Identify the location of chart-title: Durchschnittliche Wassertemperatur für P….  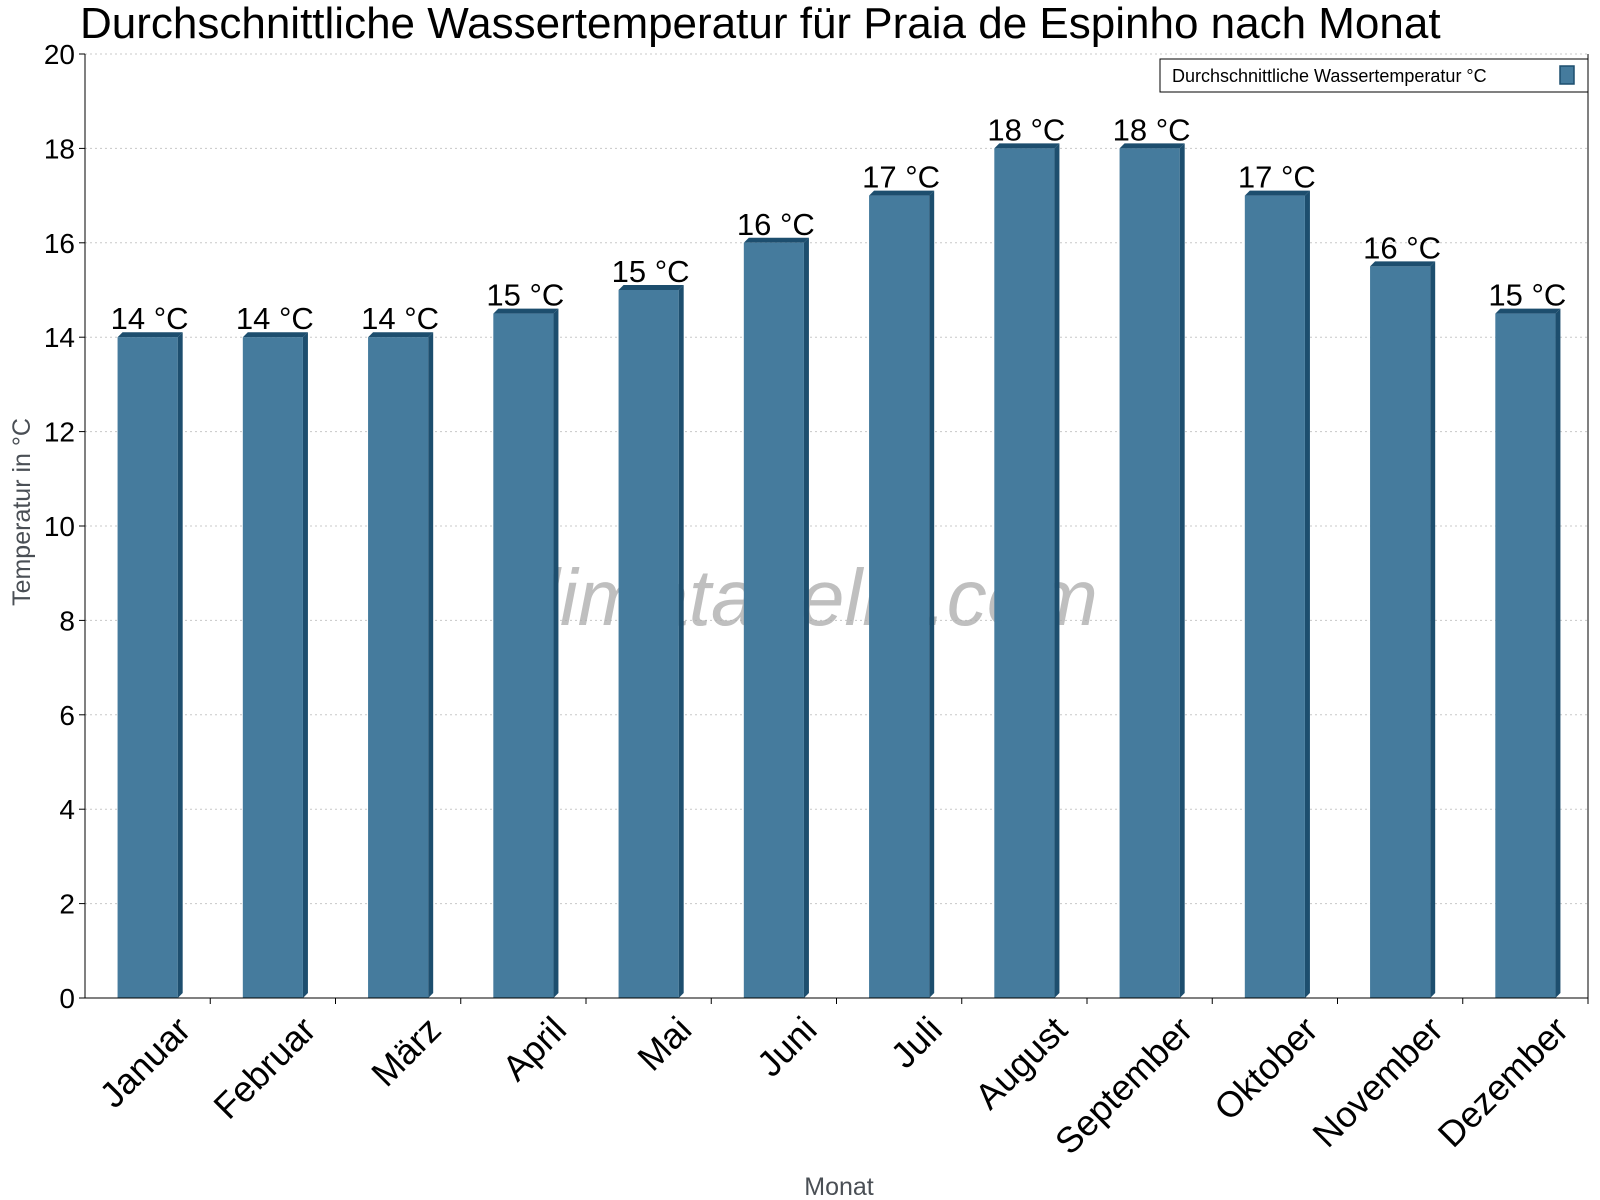
(760, 24).